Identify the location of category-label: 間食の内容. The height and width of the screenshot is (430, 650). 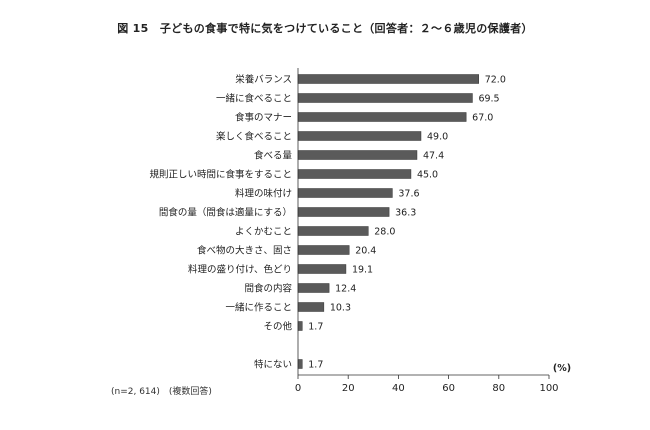
(268, 289).